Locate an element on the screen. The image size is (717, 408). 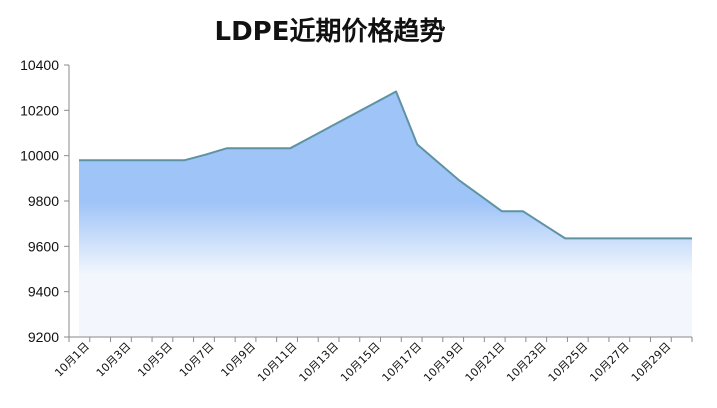
x-tick-label: 10月11日 is located at coordinates (277, 362).